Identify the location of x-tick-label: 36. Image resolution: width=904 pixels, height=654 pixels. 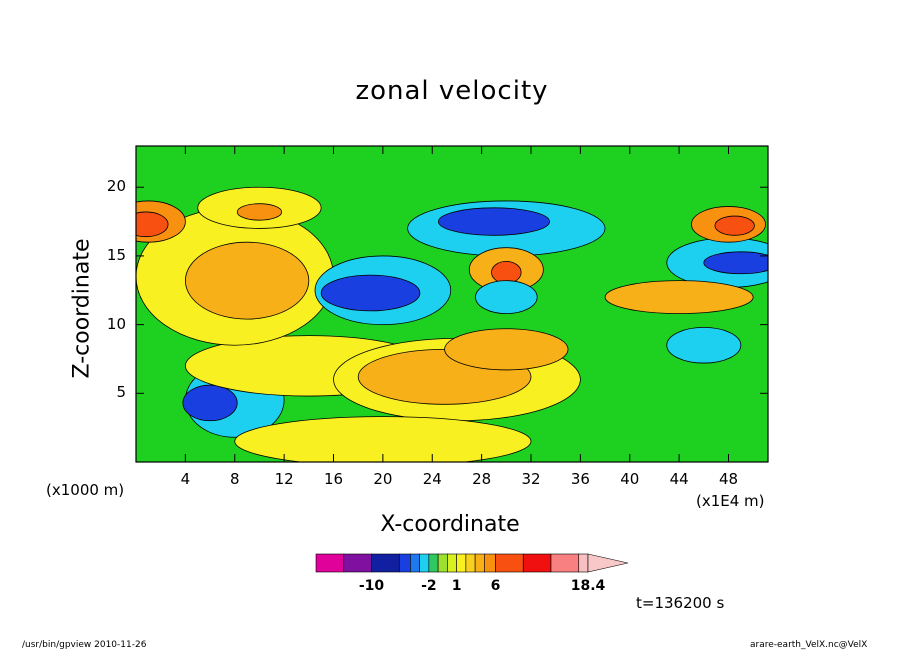
(580, 479).